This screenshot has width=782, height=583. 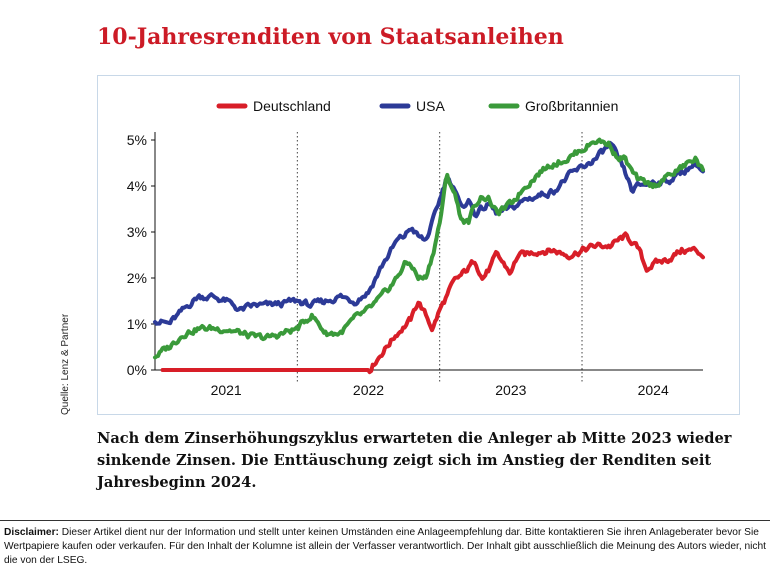 What do you see at coordinates (137, 140) in the screenshot?
I see `y-tick-label: 5%` at bounding box center [137, 140].